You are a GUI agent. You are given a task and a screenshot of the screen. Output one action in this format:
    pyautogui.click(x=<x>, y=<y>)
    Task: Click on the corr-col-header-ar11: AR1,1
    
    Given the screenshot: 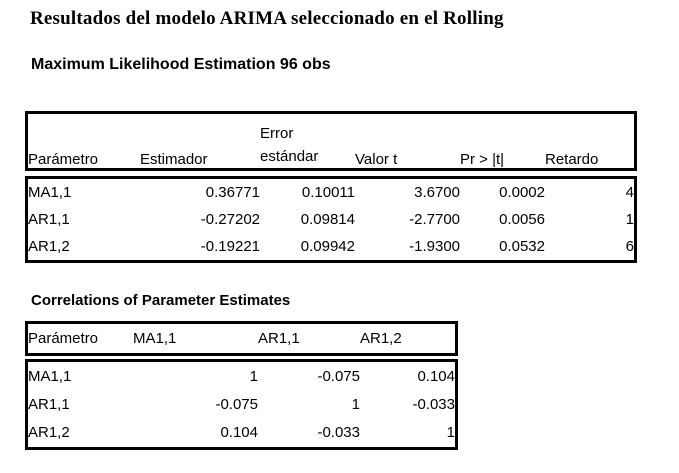 What is the action you would take?
    pyautogui.click(x=279, y=338)
    